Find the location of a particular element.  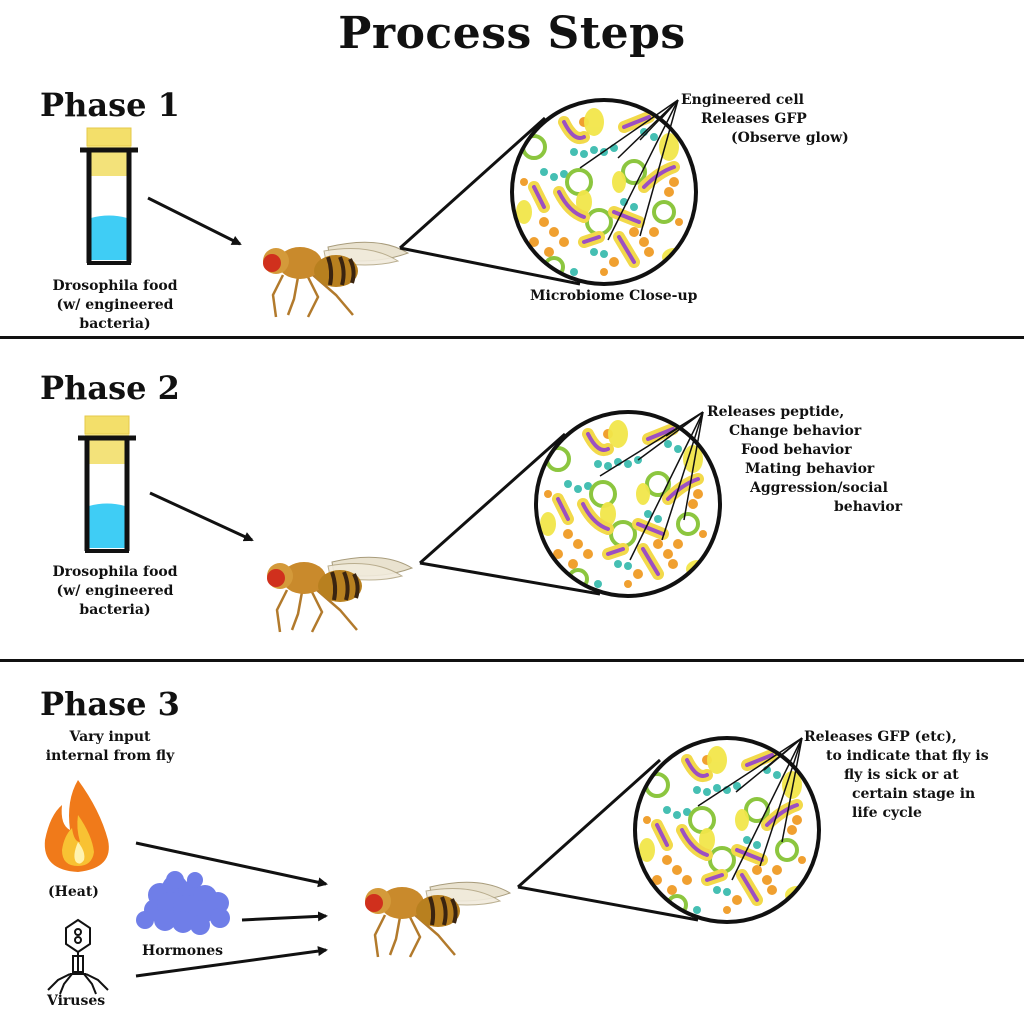

viruses-label: Viruses is located at coordinates (76, 1001).